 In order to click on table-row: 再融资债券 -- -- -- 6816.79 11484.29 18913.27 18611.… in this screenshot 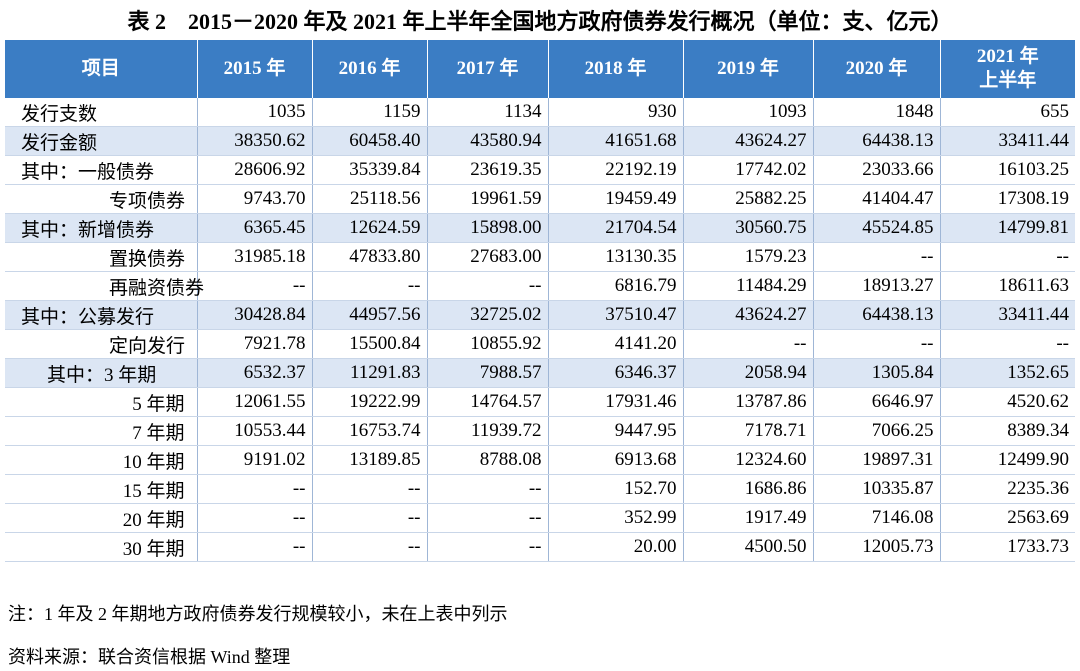, I will do `click(540, 286)`.